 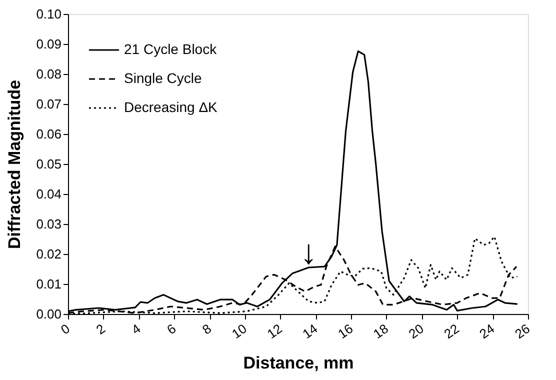 I want to click on x-tick-label: 24, so click(x=487, y=331).